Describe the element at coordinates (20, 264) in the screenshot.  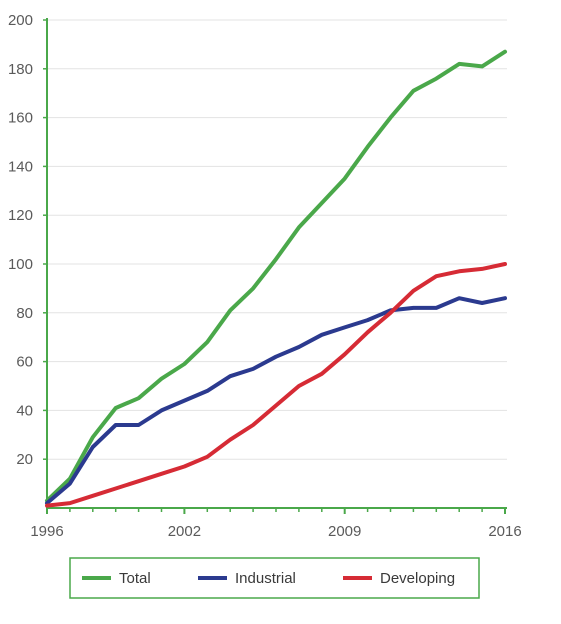
I see `y-tick-label: 100` at that location.